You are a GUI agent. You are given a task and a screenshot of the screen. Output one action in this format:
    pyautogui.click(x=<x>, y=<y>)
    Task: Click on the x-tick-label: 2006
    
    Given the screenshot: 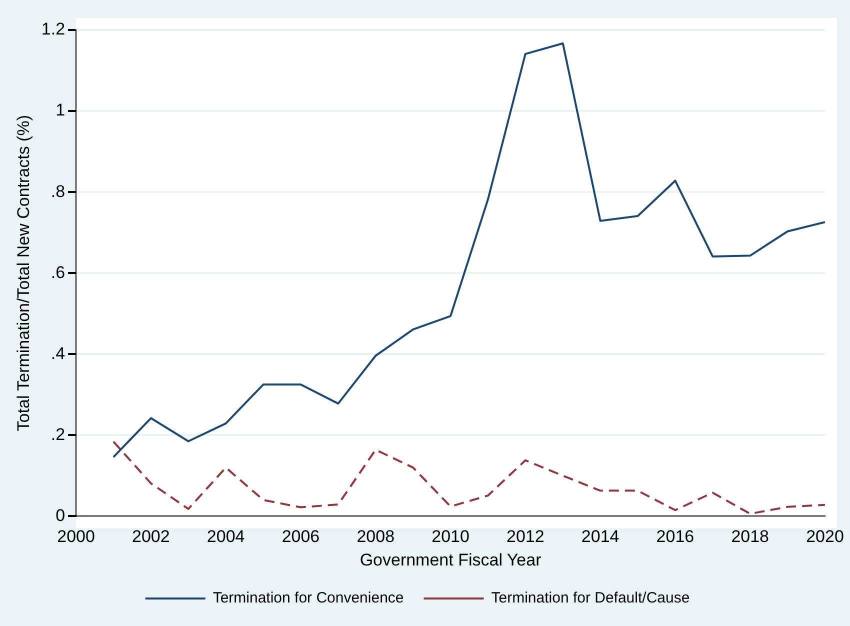 What is the action you would take?
    pyautogui.click(x=301, y=536)
    